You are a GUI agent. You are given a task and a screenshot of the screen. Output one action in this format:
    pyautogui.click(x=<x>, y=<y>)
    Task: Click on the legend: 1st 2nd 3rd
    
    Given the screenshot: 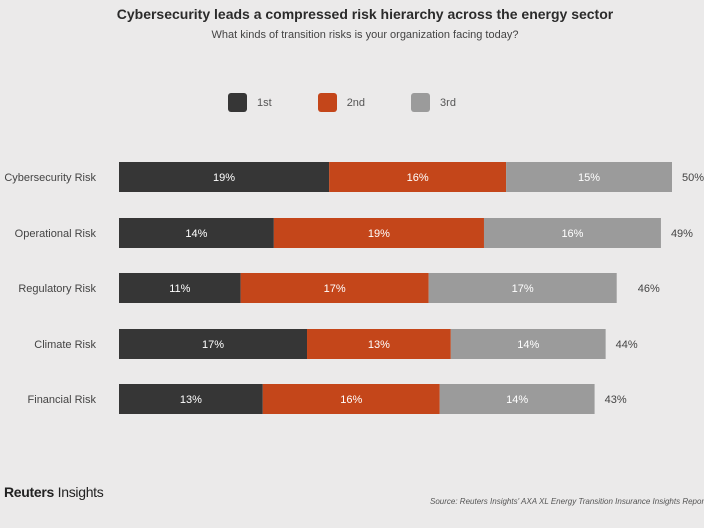 What is the action you would take?
    pyautogui.click(x=365, y=102)
    